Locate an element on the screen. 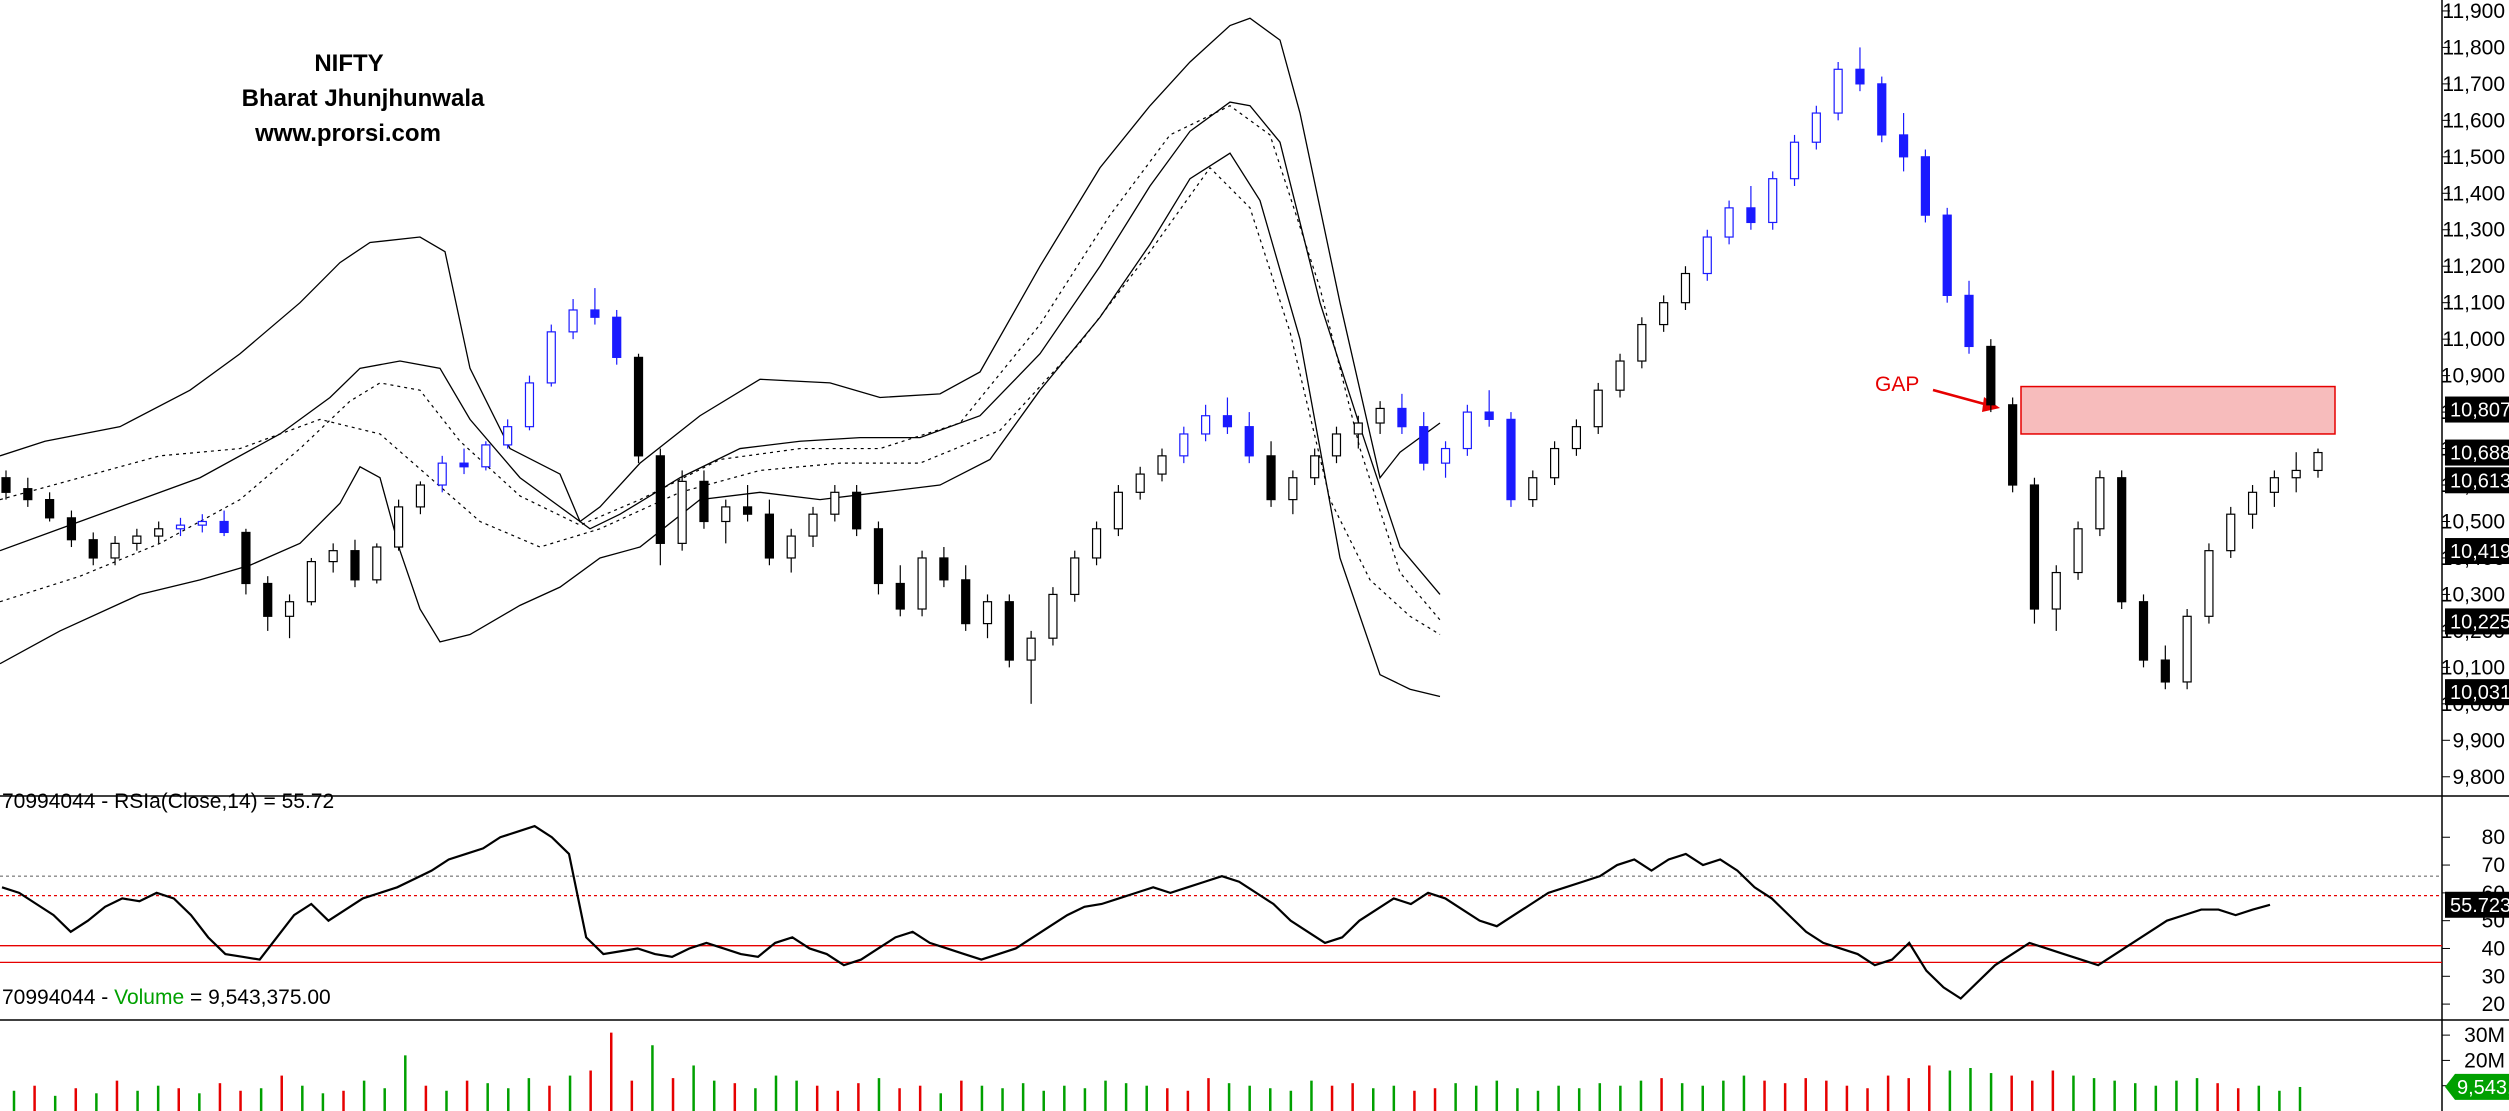 The height and width of the screenshot is (1111, 2509). price-tag-label: 10,807 is located at coordinates (2479, 411).